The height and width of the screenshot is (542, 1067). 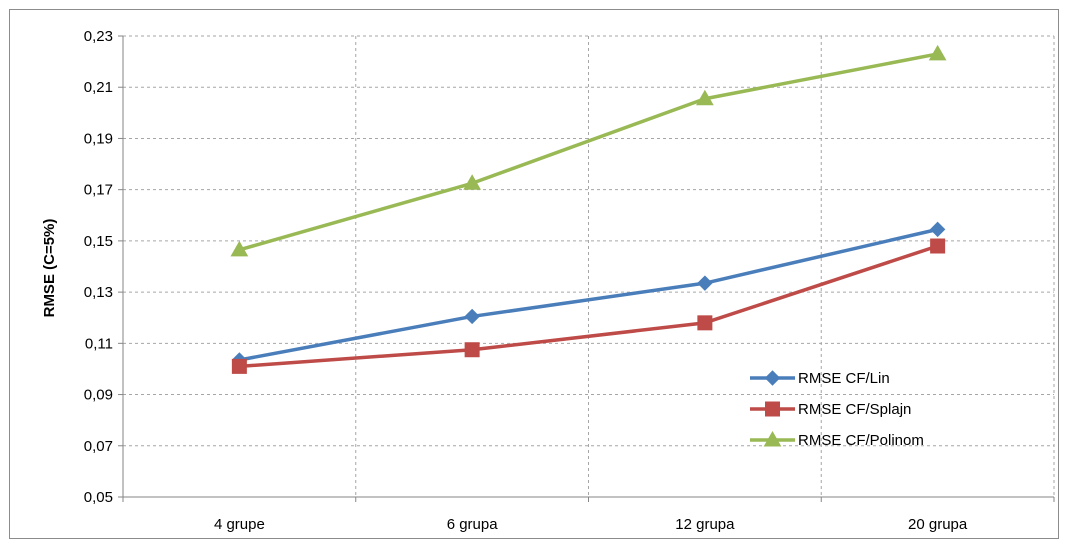 What do you see at coordinates (98, 241) in the screenshot?
I see `y-tick-label: 0,15` at bounding box center [98, 241].